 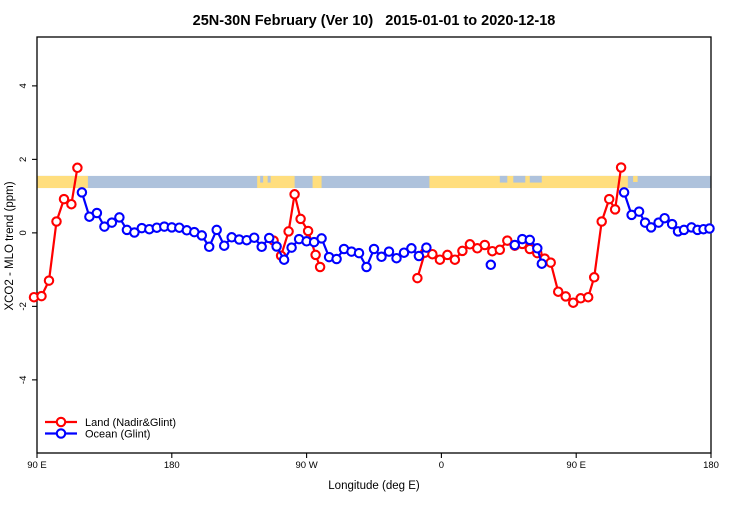 What do you see at coordinates (172, 465) in the screenshot?
I see `x-tick-label: 180` at bounding box center [172, 465].